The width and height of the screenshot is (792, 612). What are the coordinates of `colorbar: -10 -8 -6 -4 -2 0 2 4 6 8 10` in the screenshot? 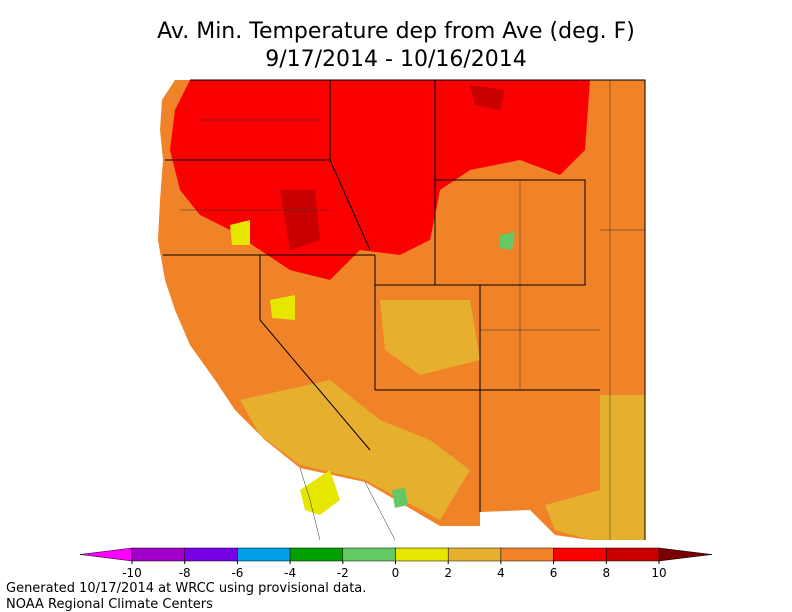 It's located at (396, 563).